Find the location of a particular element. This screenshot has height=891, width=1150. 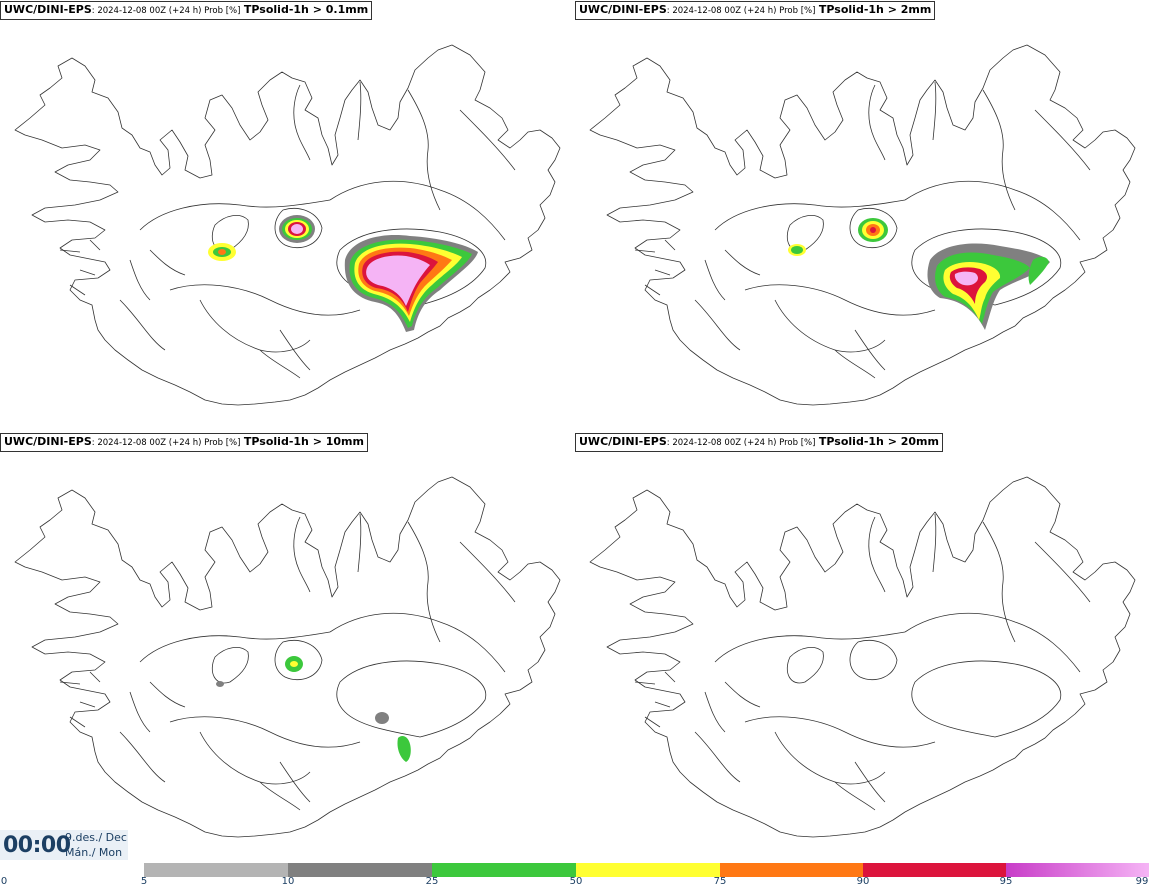

legend-tick: 90 is located at coordinates (863, 881).